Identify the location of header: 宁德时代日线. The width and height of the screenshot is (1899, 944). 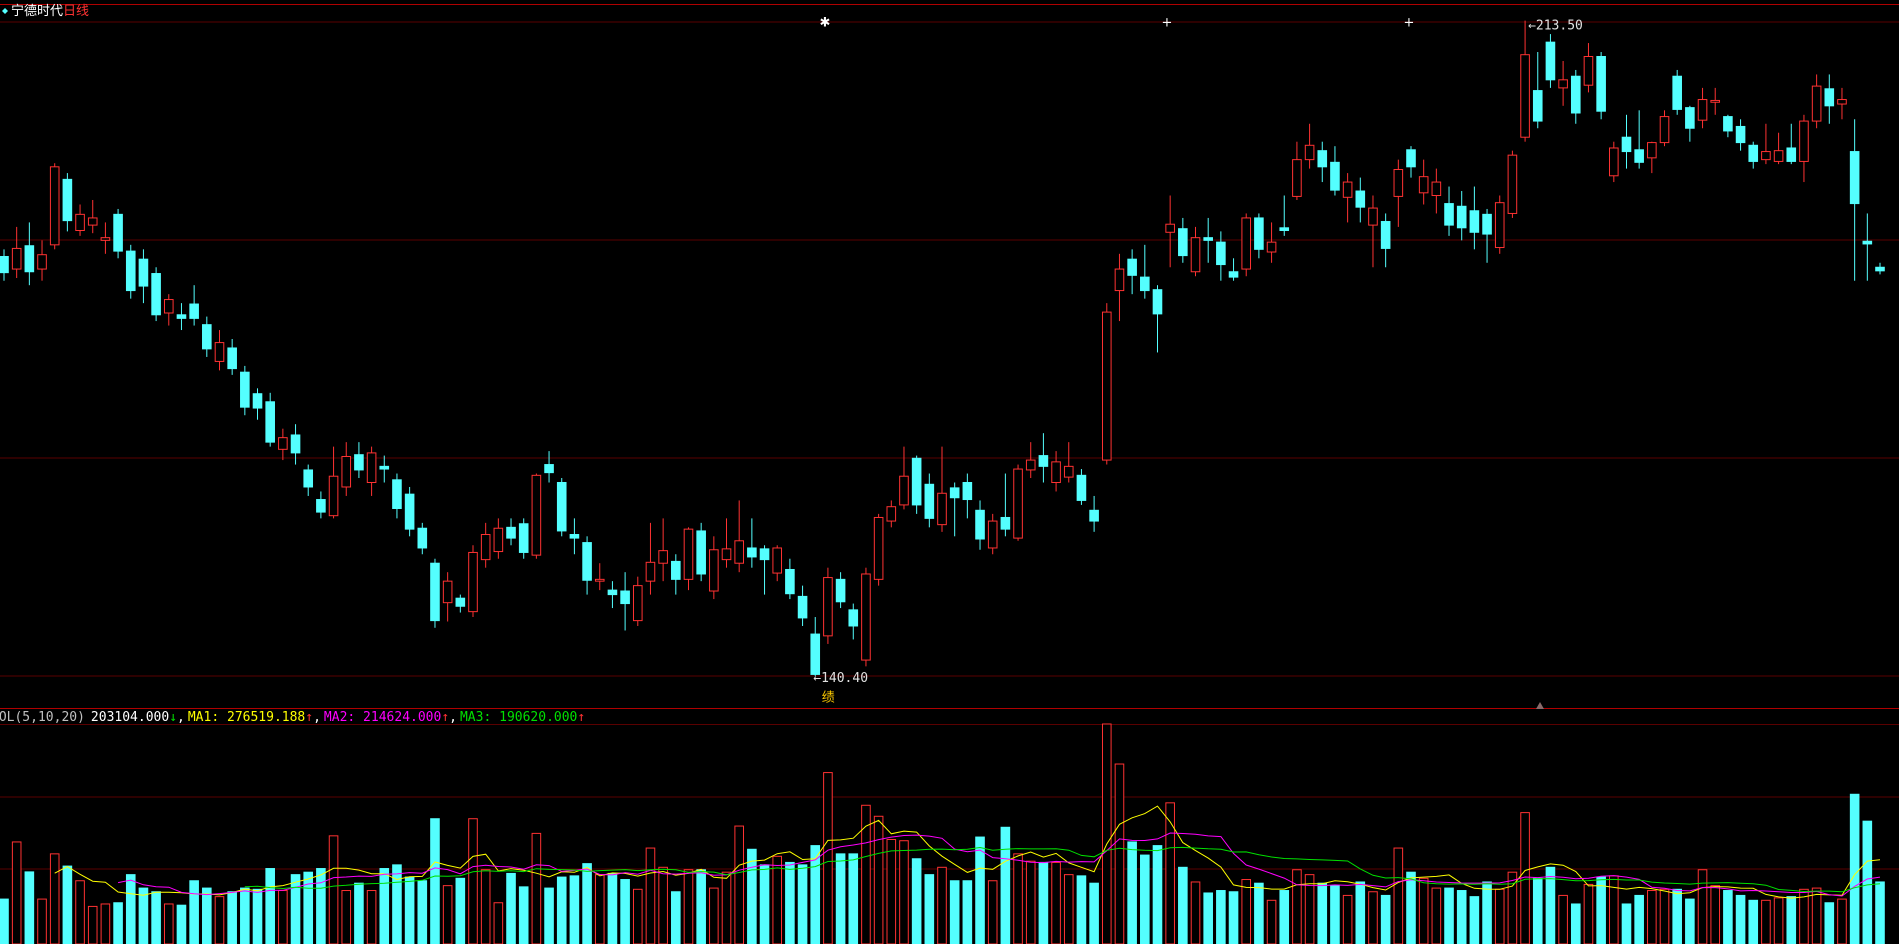
(50, 11).